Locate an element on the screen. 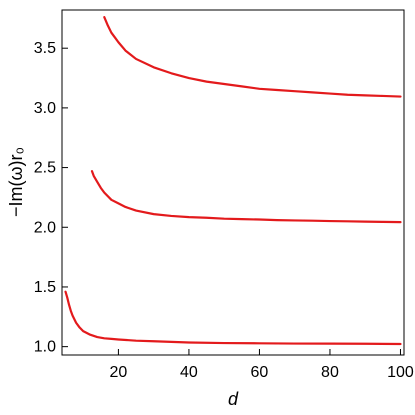  x-axis-label: d is located at coordinates (233, 399).